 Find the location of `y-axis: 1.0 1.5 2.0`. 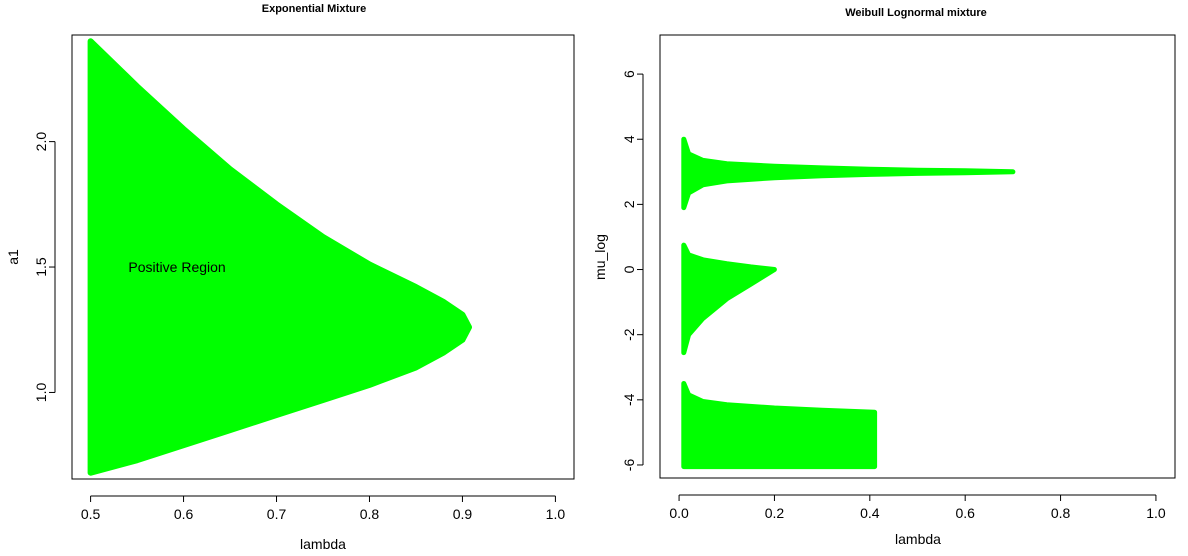

y-axis: 1.0 1.5 2.0 is located at coordinates (44, 267).